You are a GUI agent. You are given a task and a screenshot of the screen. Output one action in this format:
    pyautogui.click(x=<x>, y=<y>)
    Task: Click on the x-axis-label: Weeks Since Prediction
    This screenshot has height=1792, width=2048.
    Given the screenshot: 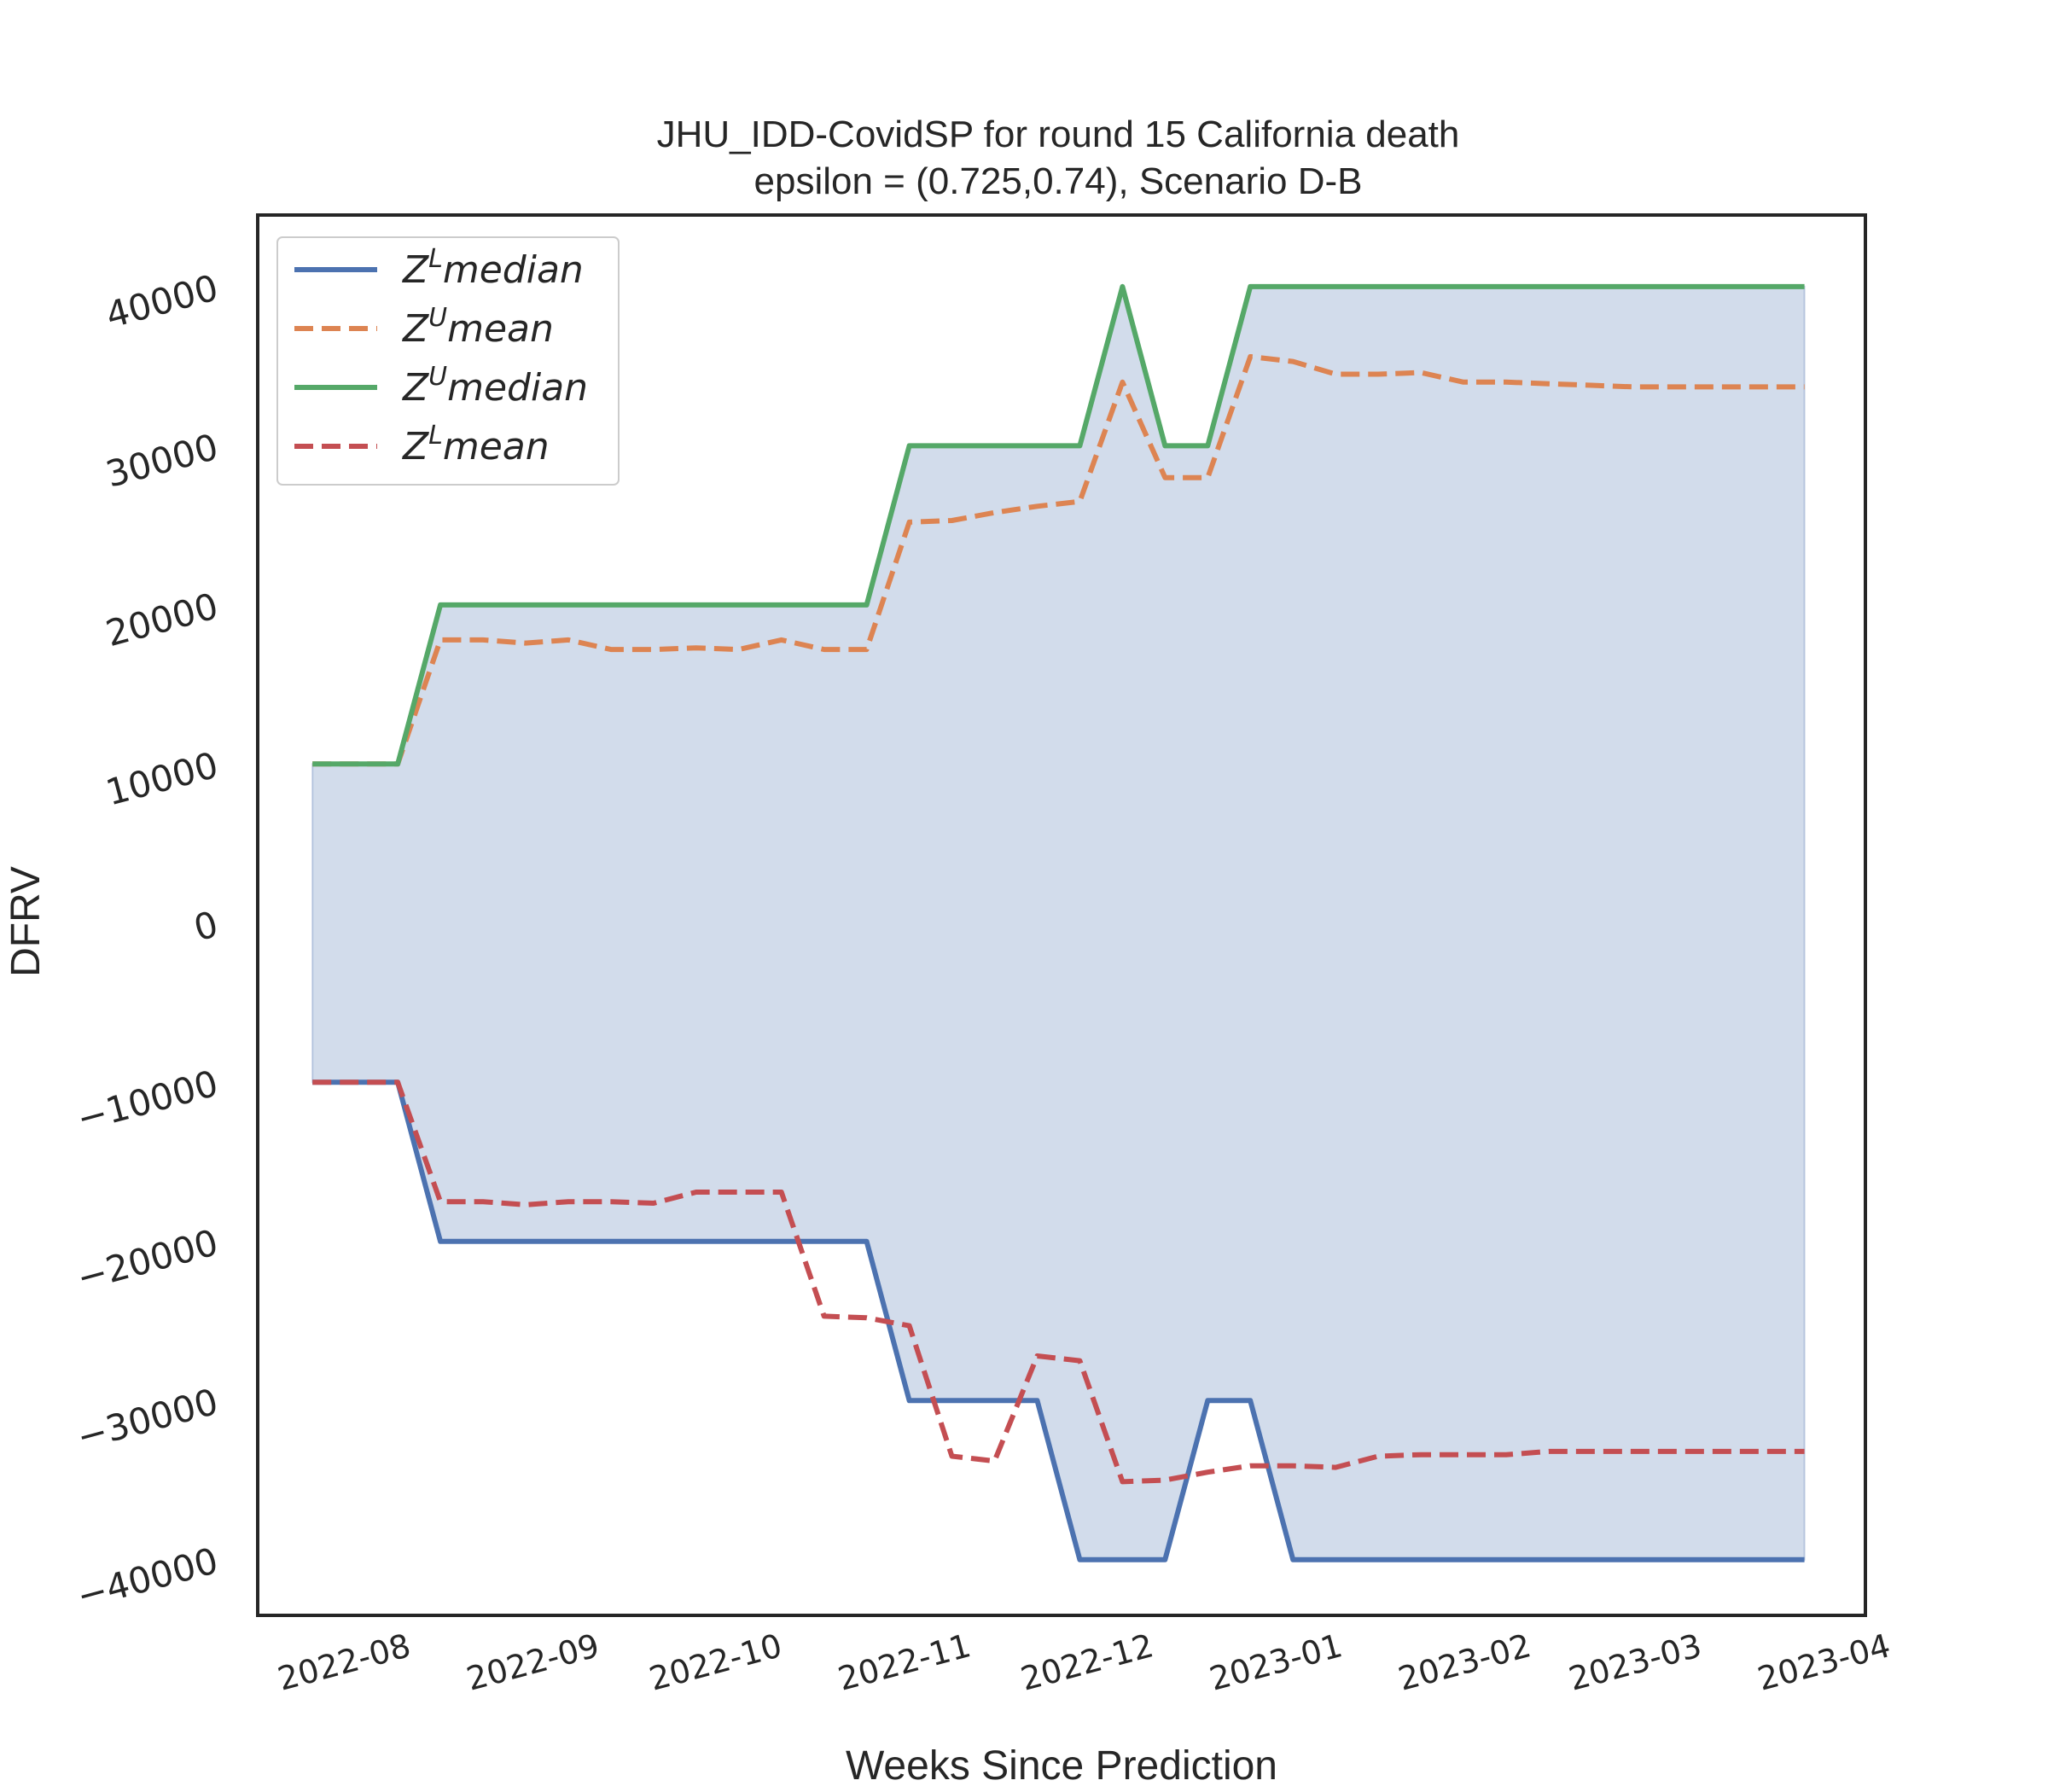 What is the action you would take?
    pyautogui.click(x=1061, y=1766)
    